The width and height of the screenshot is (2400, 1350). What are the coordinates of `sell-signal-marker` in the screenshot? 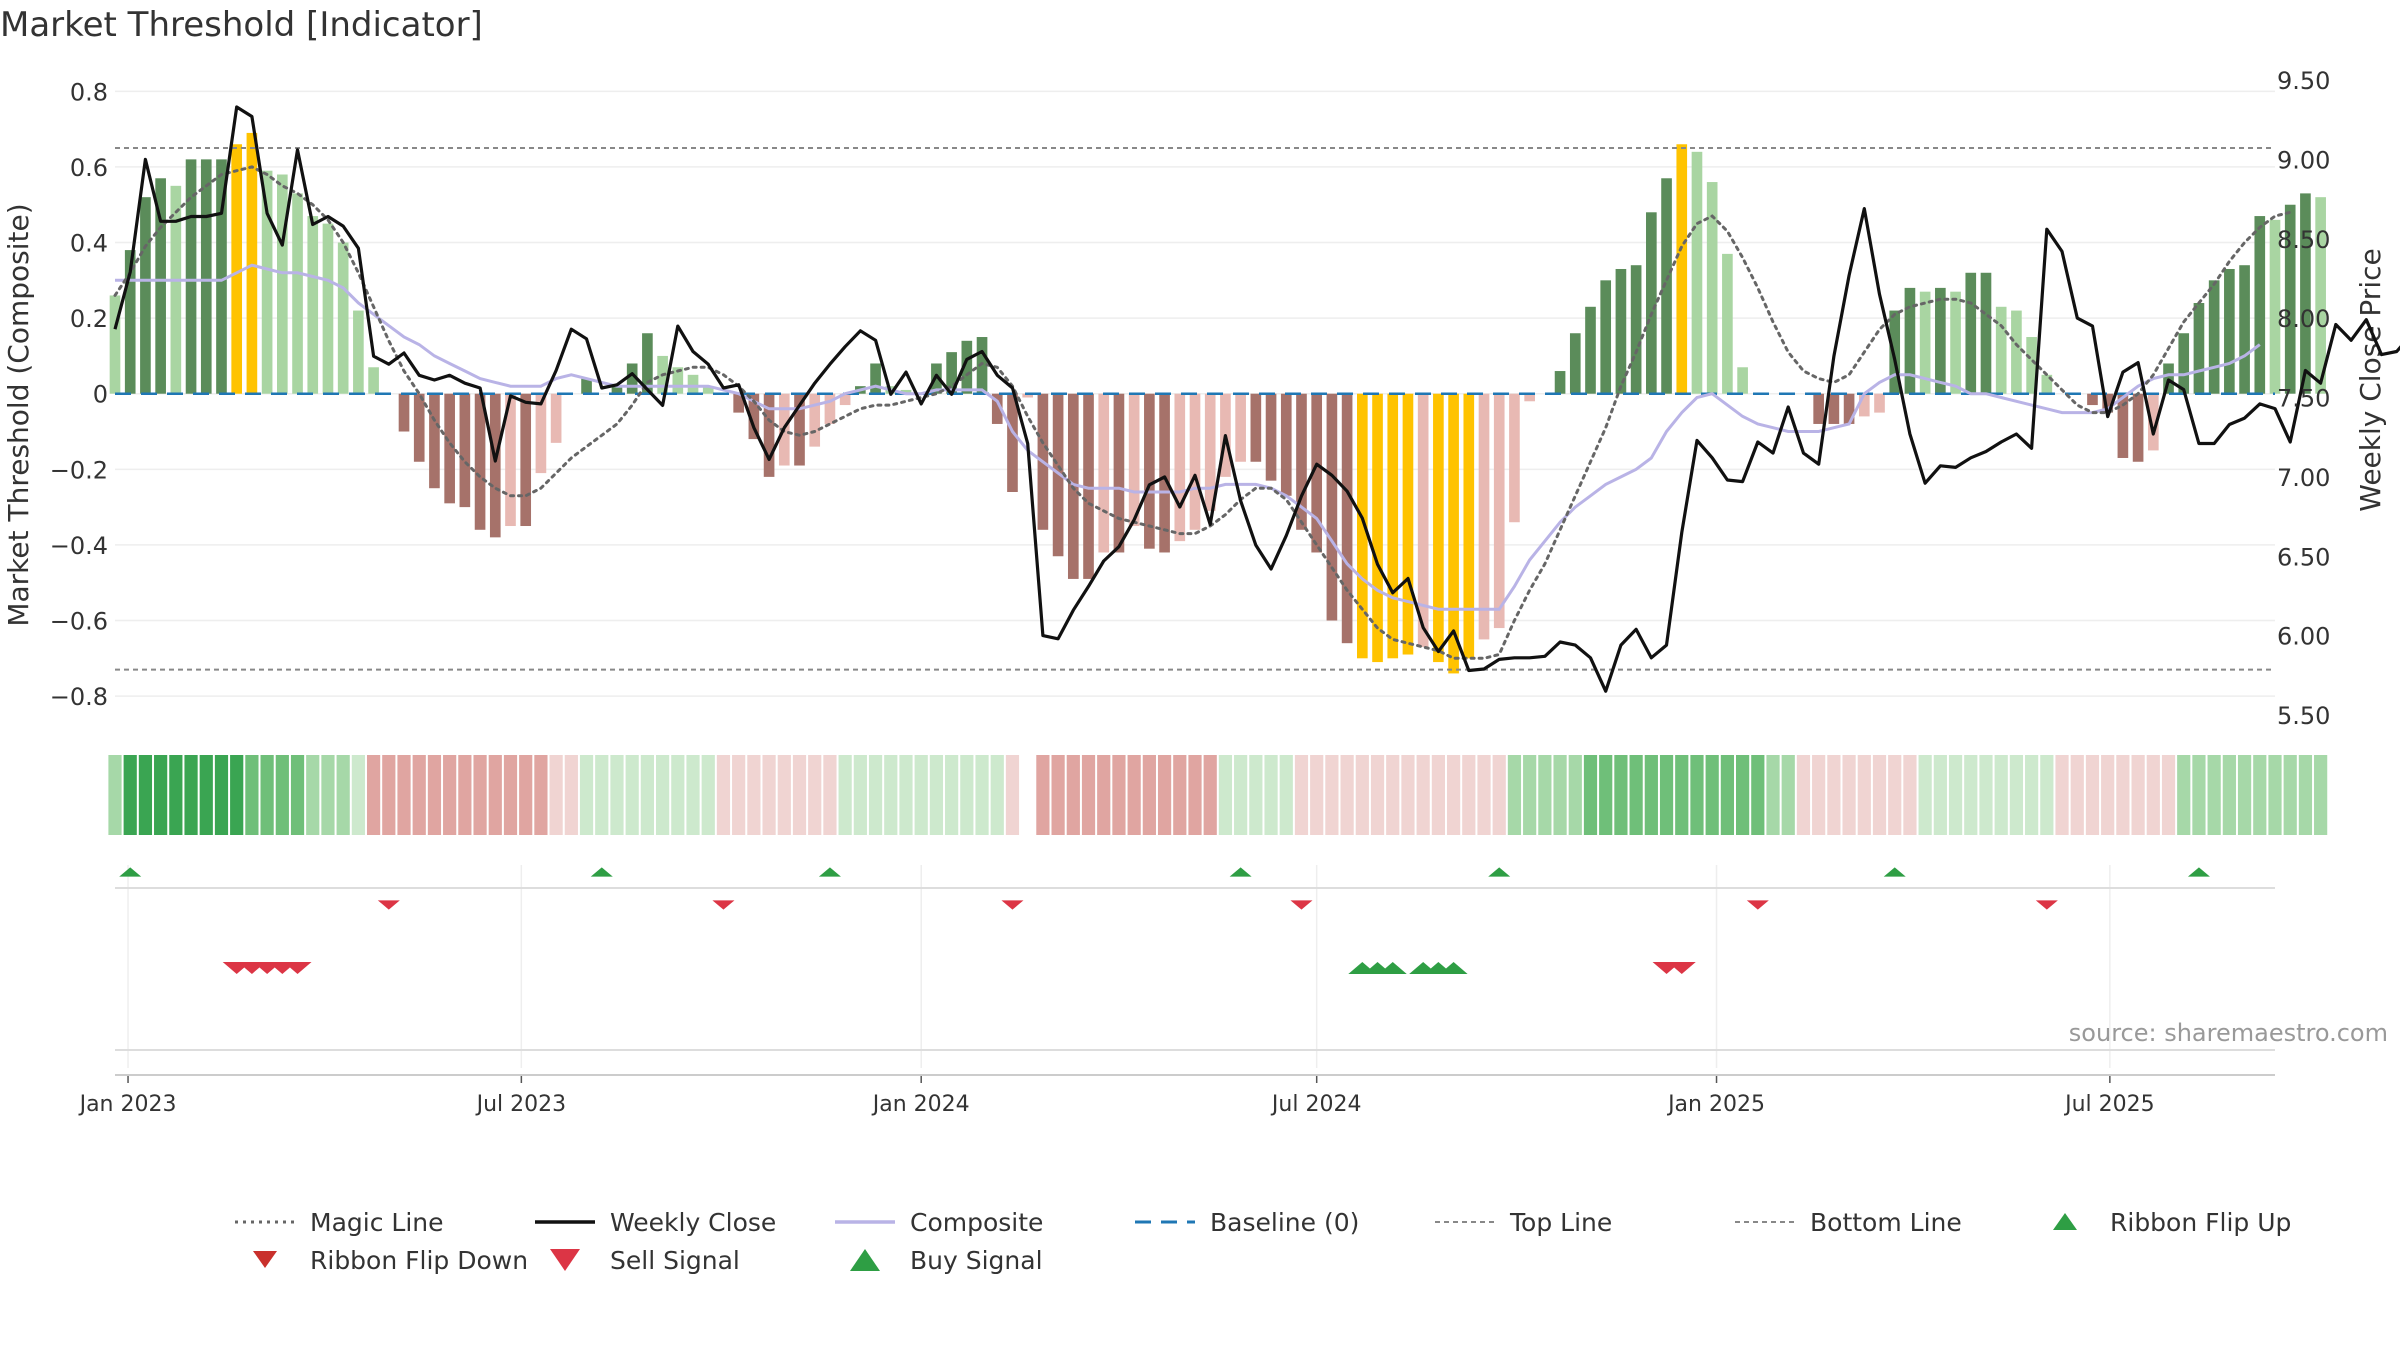 It's located at (1681, 968).